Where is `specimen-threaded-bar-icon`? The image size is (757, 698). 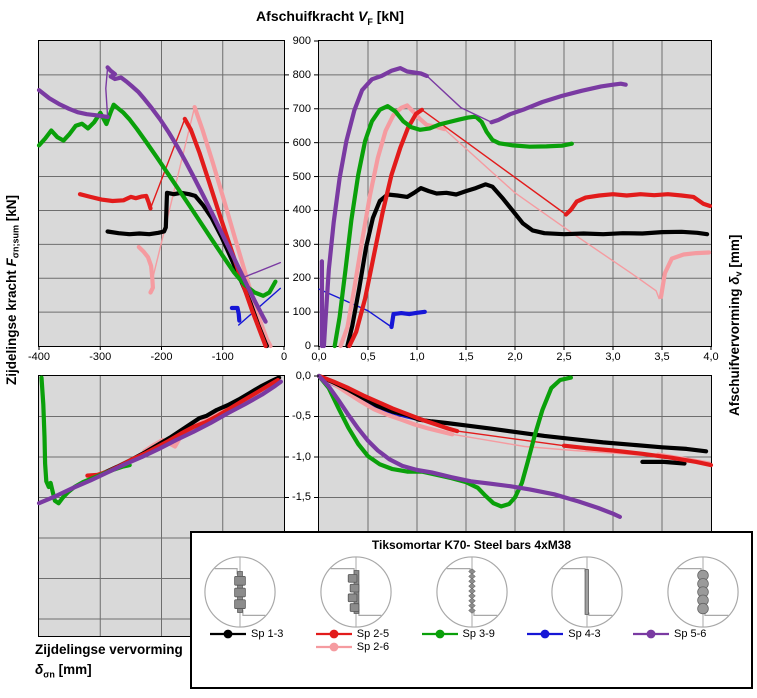 specimen-threaded-bar-icon is located at coordinates (471, 592).